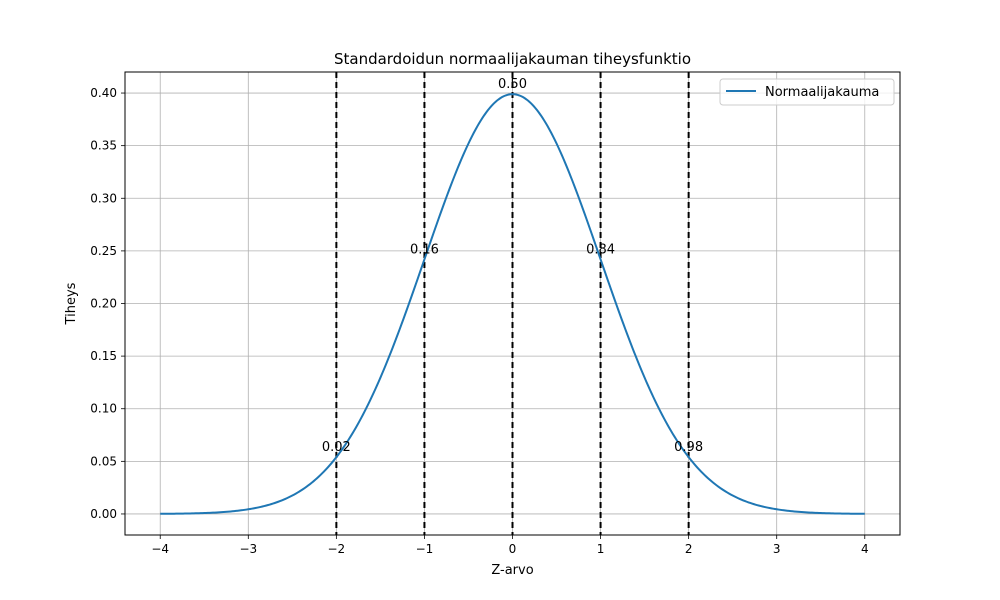 This screenshot has height=600, width=1000. Describe the element at coordinates (424, 249) in the screenshot. I see `annotation-label: 0.16` at that location.